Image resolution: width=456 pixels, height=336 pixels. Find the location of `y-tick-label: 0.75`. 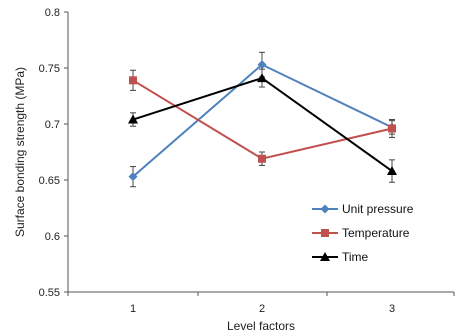

y-tick-label: 0.75 is located at coordinates (49, 69).